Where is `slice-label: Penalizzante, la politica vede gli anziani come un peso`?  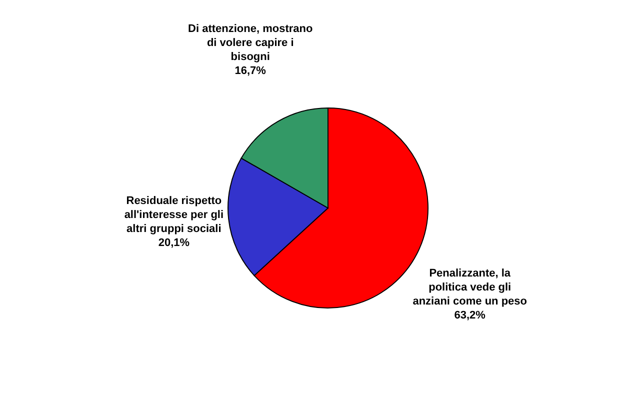 slice-label: Penalizzante, la politica vede gli anziani come un peso is located at coordinates (470, 287).